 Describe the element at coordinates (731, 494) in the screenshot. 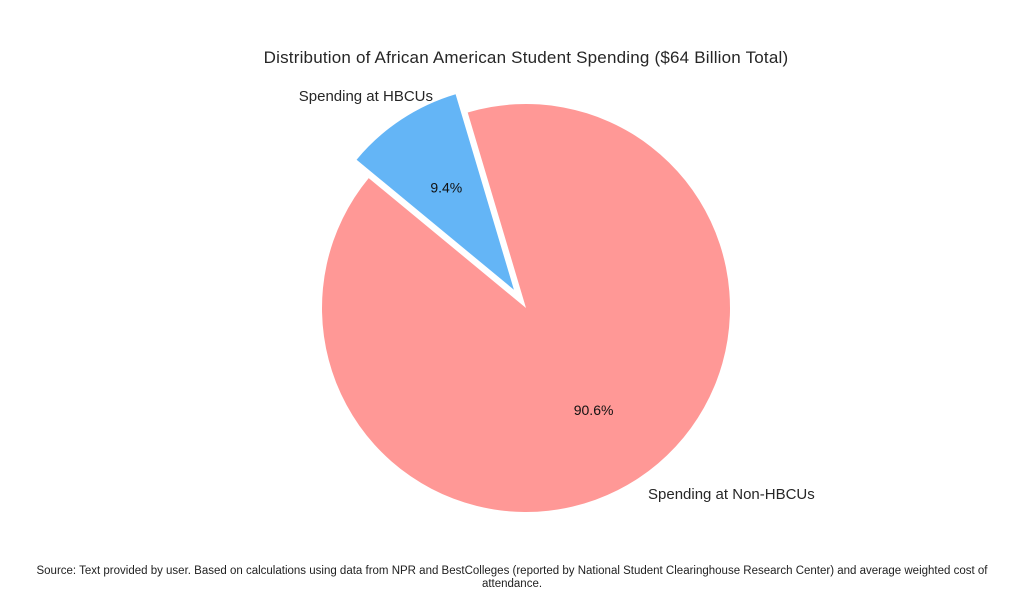

I see `slice-label-non-hbcu: Spending at Non-HBCUs` at that location.